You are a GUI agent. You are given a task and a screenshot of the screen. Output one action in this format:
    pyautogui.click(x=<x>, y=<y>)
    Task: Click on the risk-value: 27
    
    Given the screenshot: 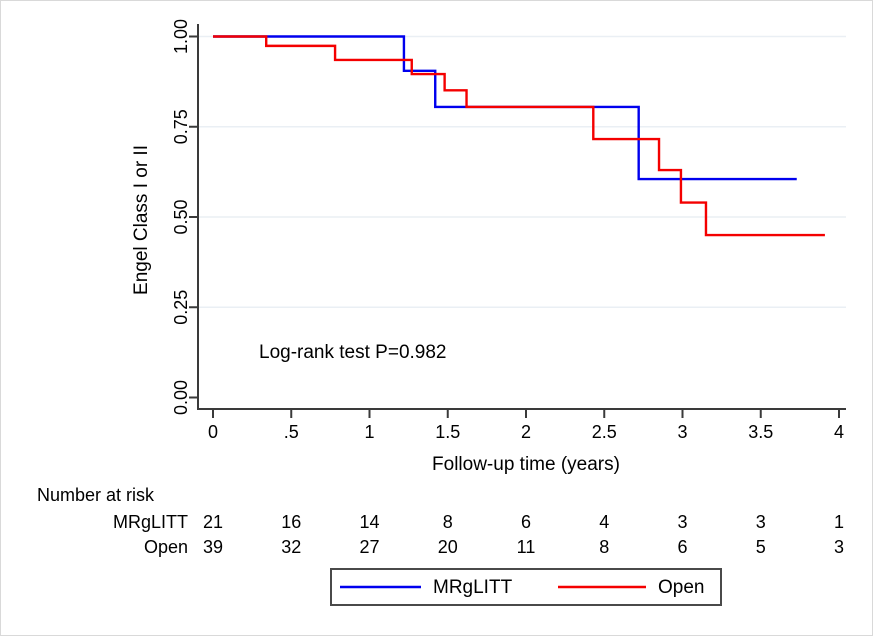 What is the action you would take?
    pyautogui.click(x=369, y=547)
    